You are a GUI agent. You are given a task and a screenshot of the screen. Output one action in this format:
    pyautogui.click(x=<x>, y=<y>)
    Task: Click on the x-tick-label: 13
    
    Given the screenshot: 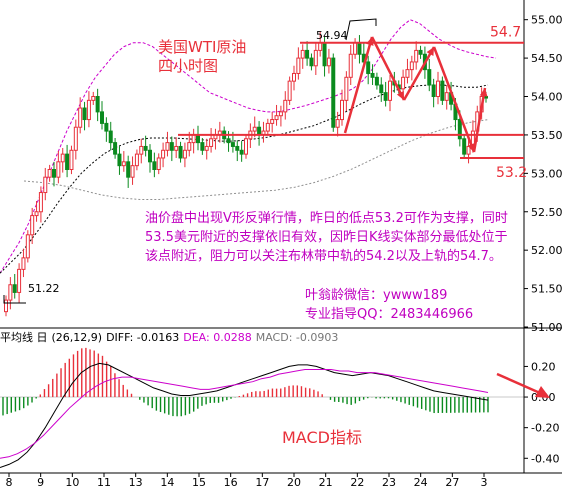 What is the action you would take?
    pyautogui.click(x=136, y=481)
    